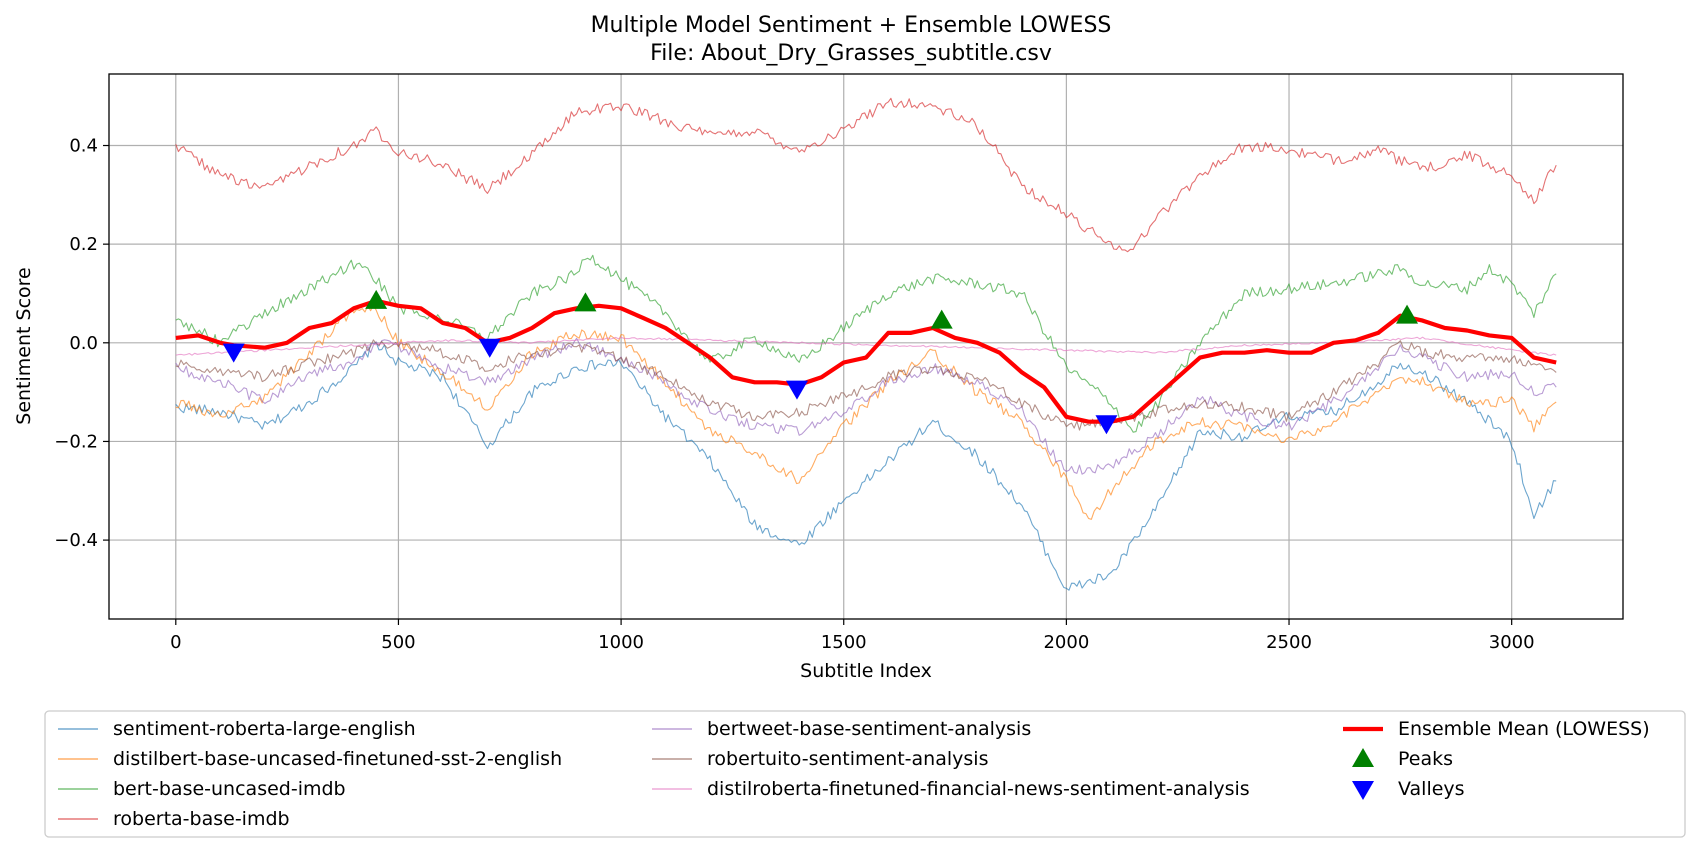  What do you see at coordinates (229, 789) in the screenshot?
I see `legend-label: bert-base-uncased-imdb` at bounding box center [229, 789].